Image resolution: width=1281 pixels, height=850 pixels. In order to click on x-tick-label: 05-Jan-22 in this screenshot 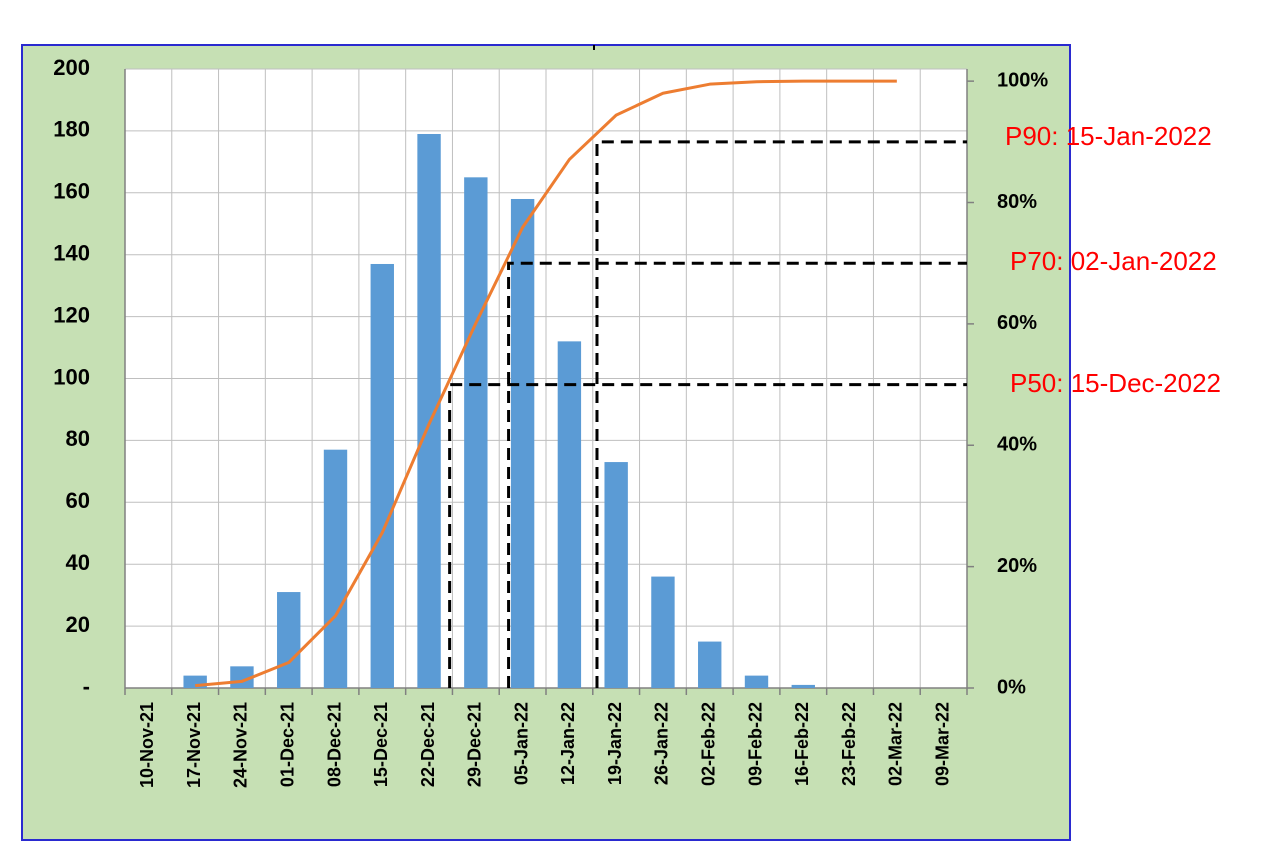, I will do `click(521, 743)`.